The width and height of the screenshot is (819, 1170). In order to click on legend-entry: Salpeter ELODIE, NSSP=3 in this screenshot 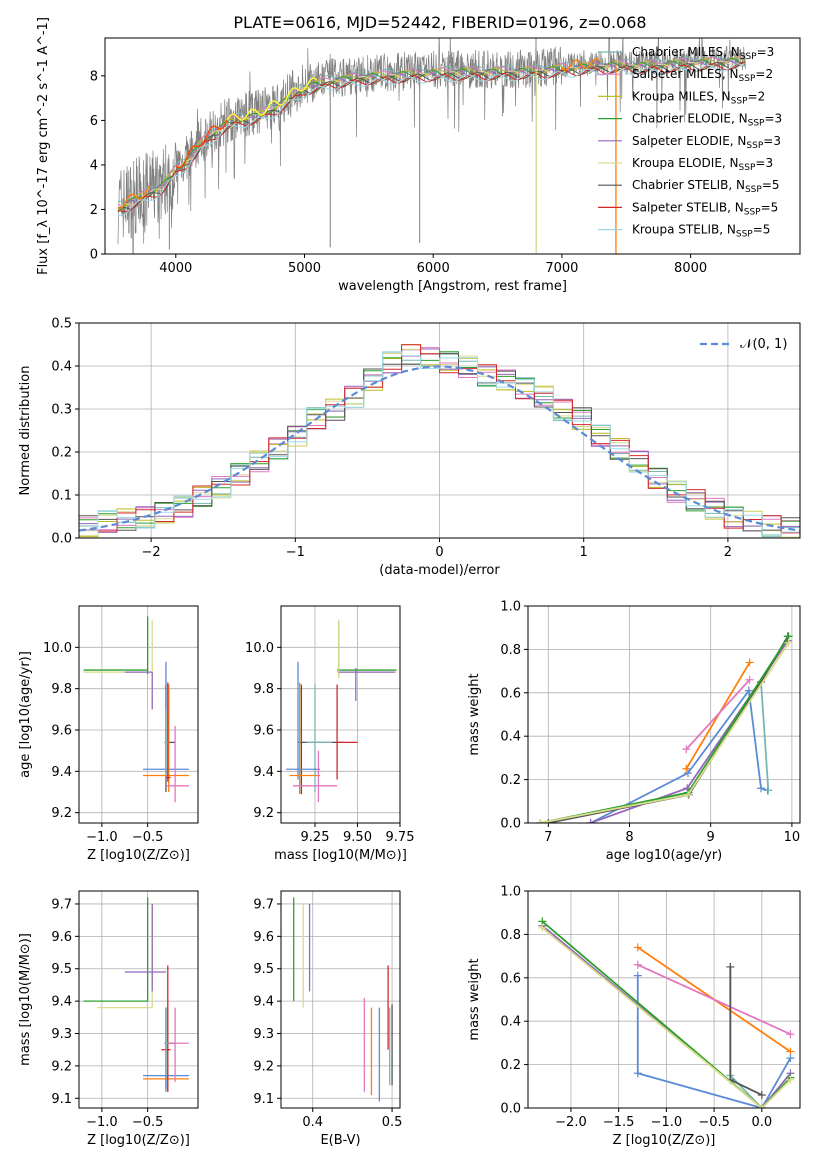, I will do `click(706, 142)`.